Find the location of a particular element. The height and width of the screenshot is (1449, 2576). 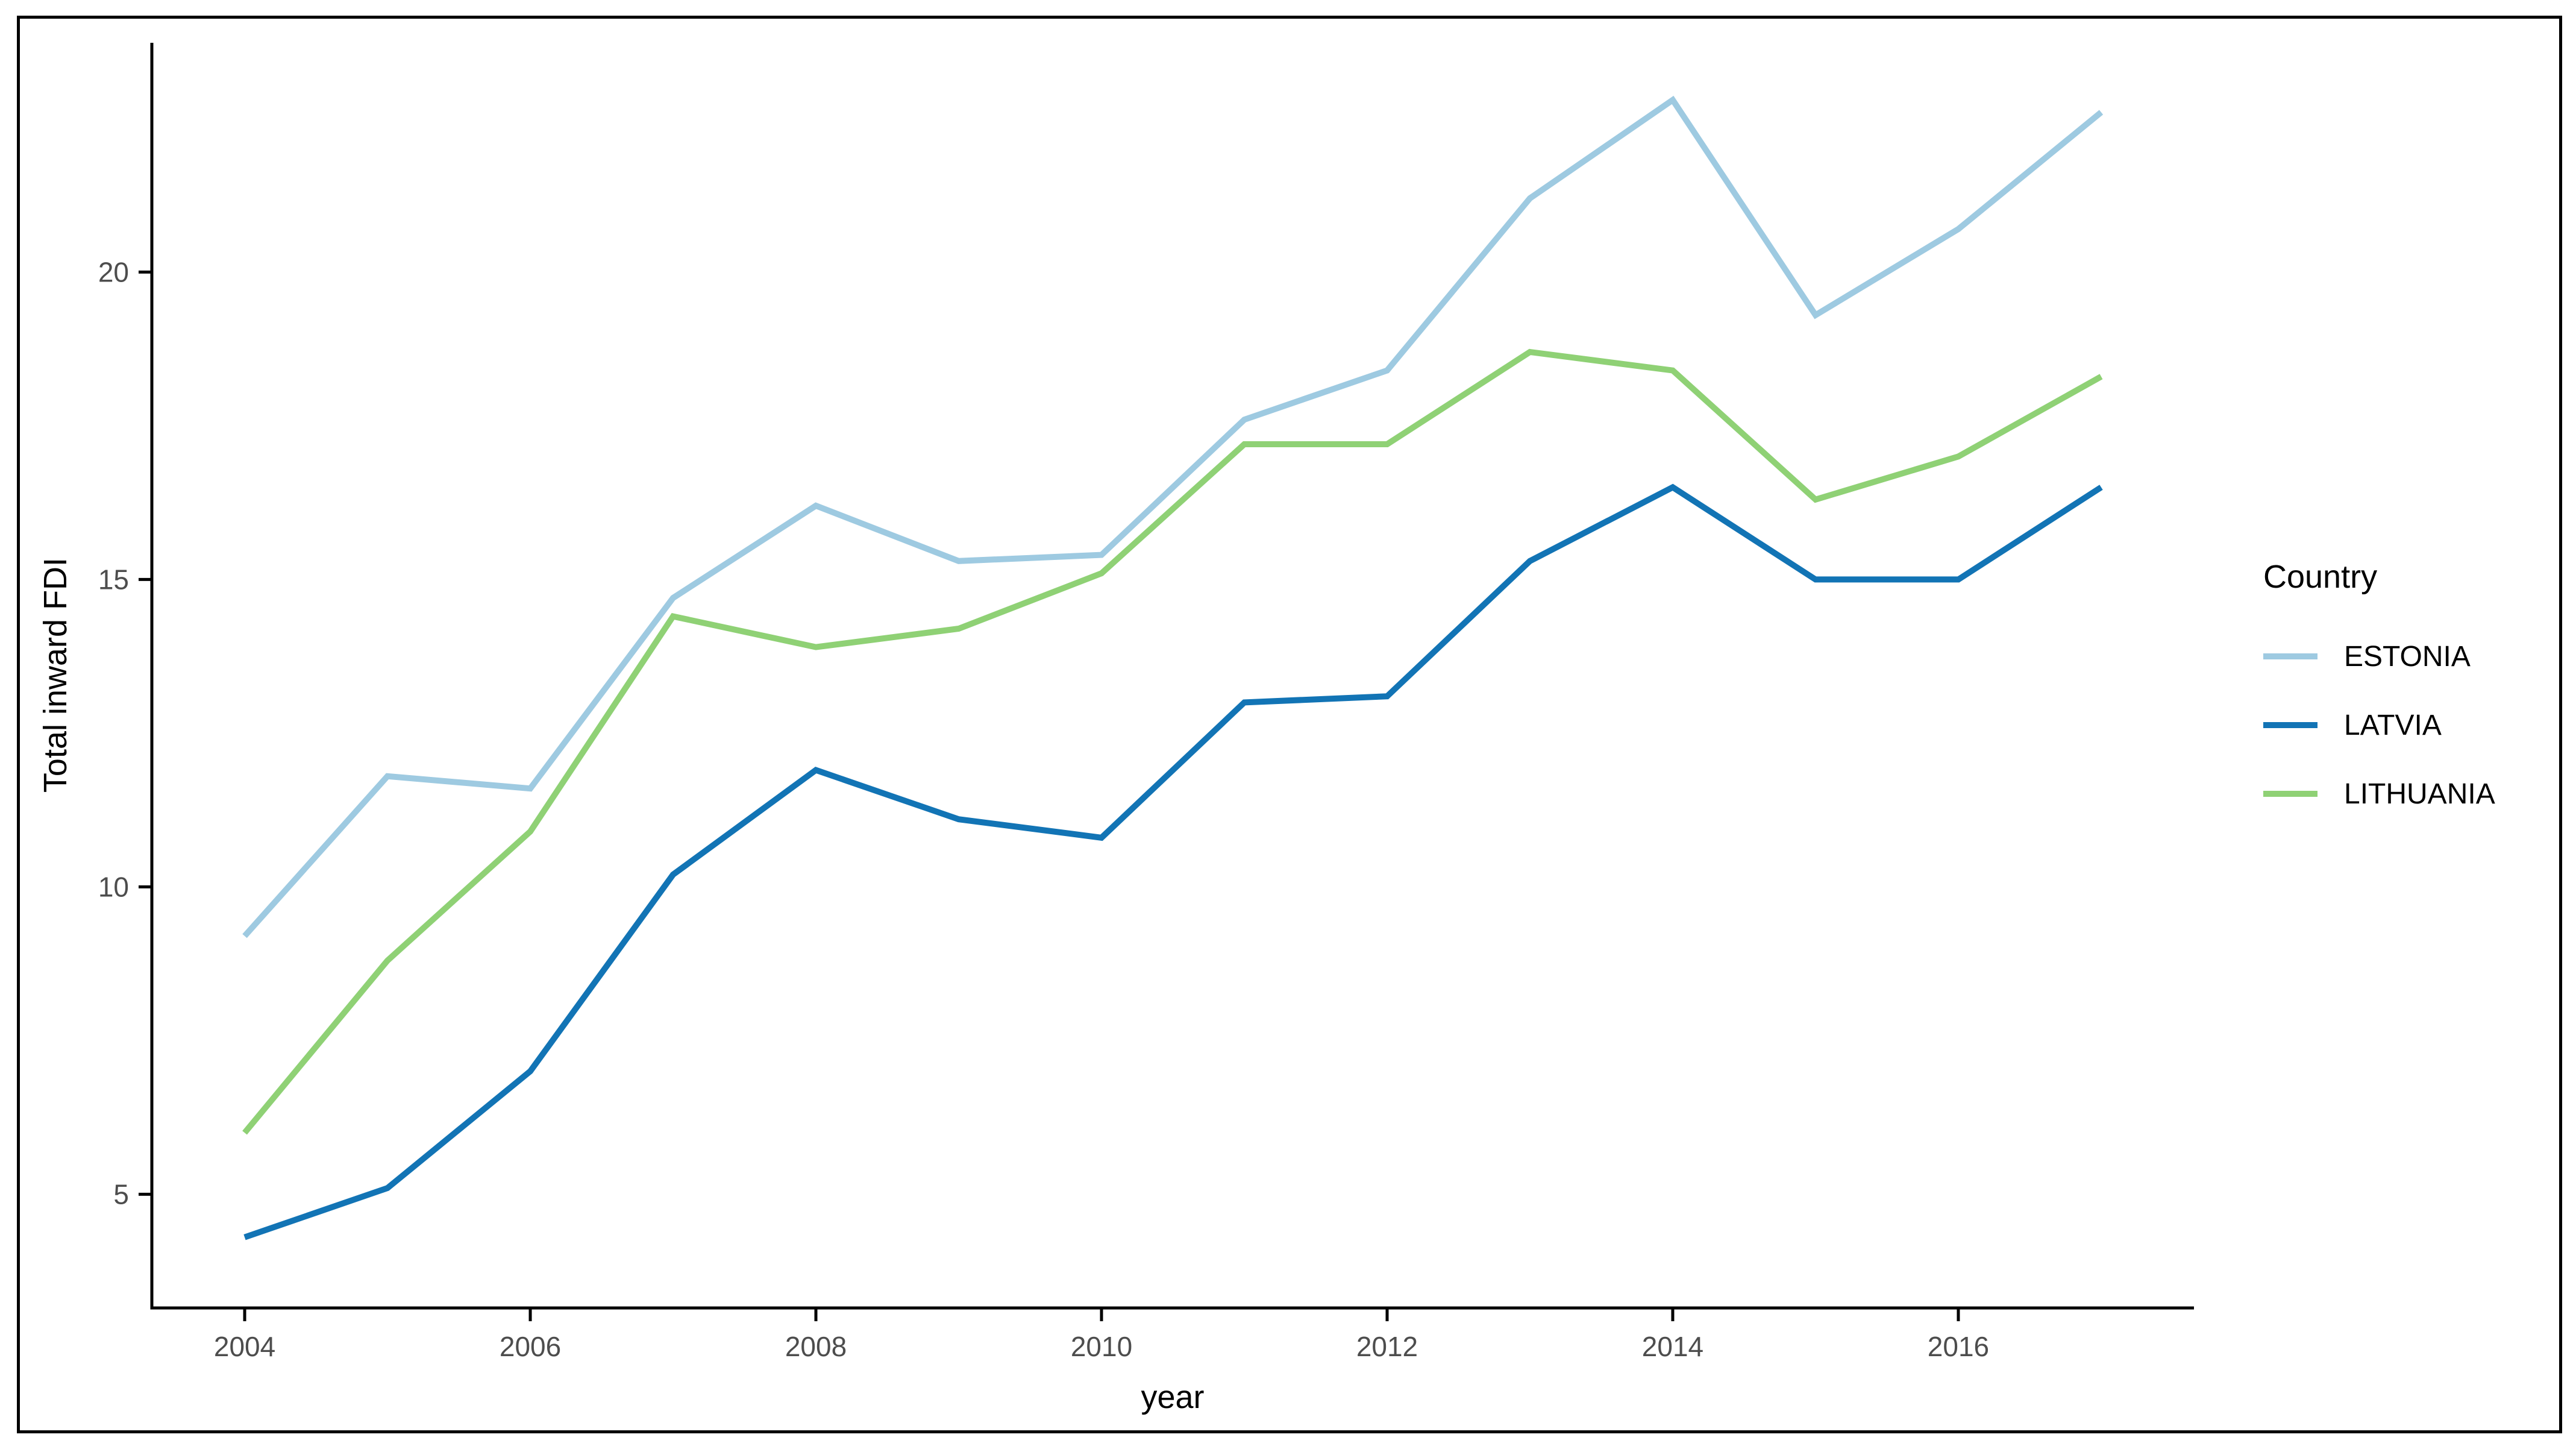

y-tick-label: 5 is located at coordinates (121, 1194).